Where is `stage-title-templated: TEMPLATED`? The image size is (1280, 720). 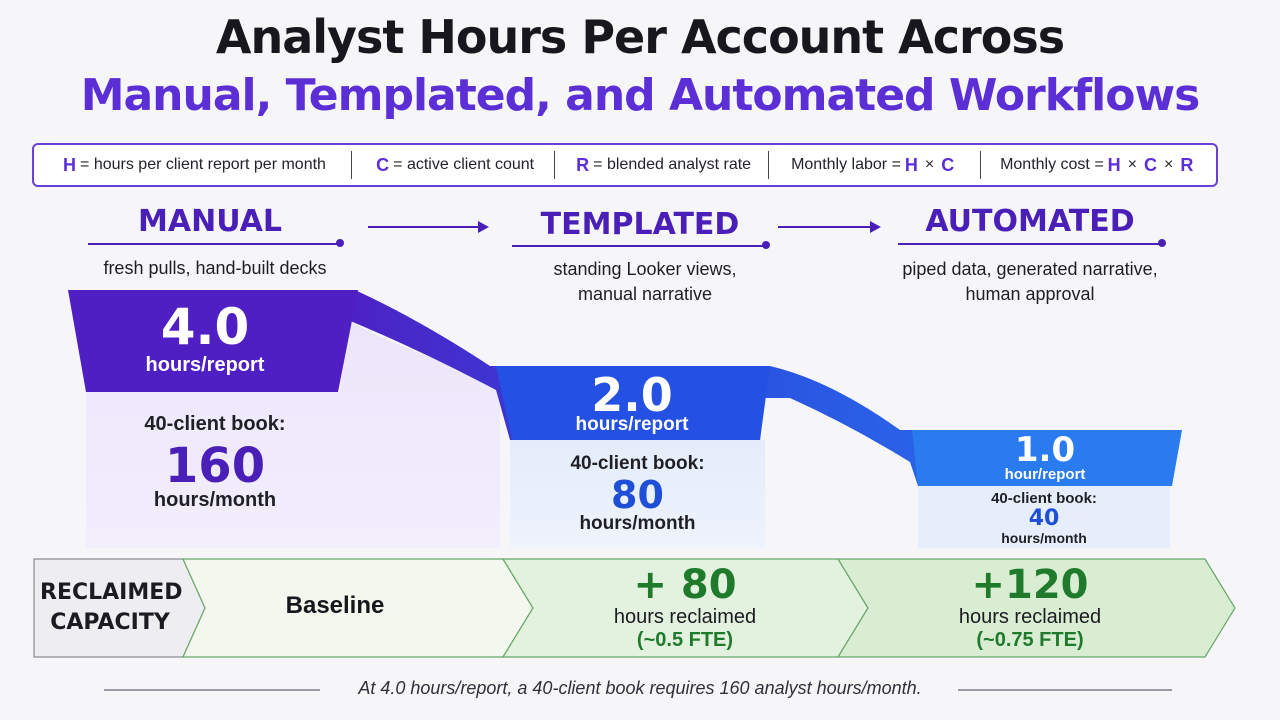
stage-title-templated: TEMPLATED is located at coordinates (640, 224).